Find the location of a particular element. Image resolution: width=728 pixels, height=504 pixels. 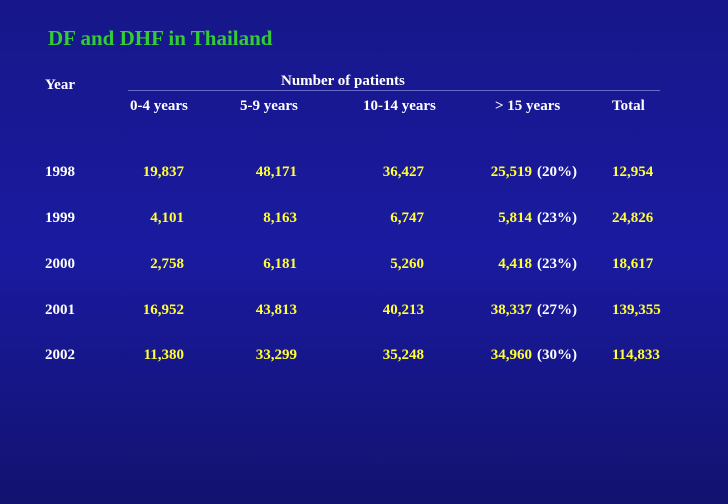

count-cell: 24,826 is located at coordinates (633, 218).